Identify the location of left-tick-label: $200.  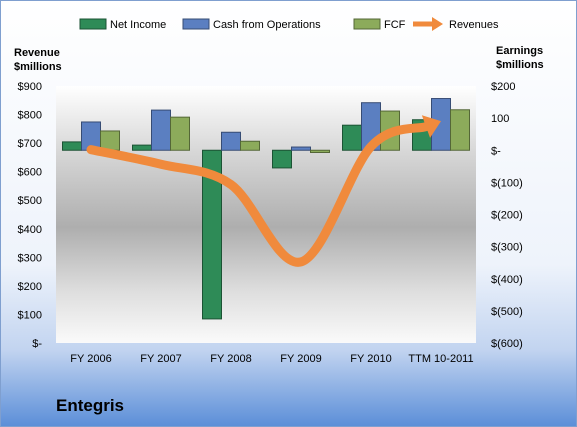
(30, 287).